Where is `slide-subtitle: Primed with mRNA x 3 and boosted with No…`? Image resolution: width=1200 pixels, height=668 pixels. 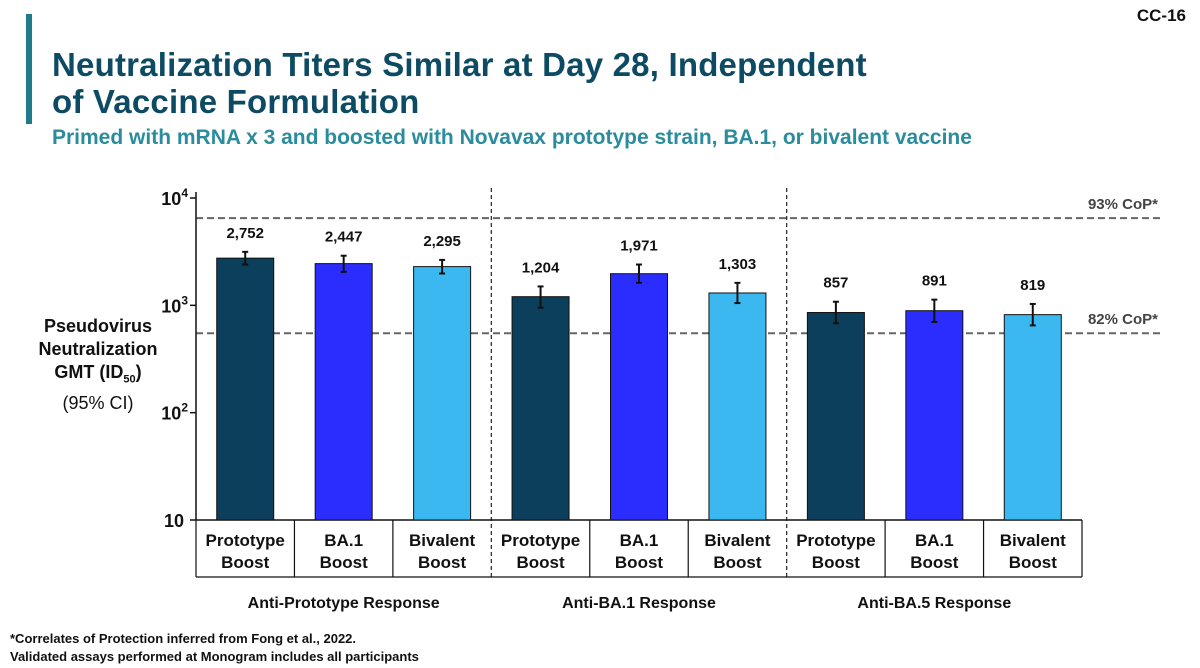
slide-subtitle: Primed with mRNA x 3 and boosted with No… is located at coordinates (512, 137).